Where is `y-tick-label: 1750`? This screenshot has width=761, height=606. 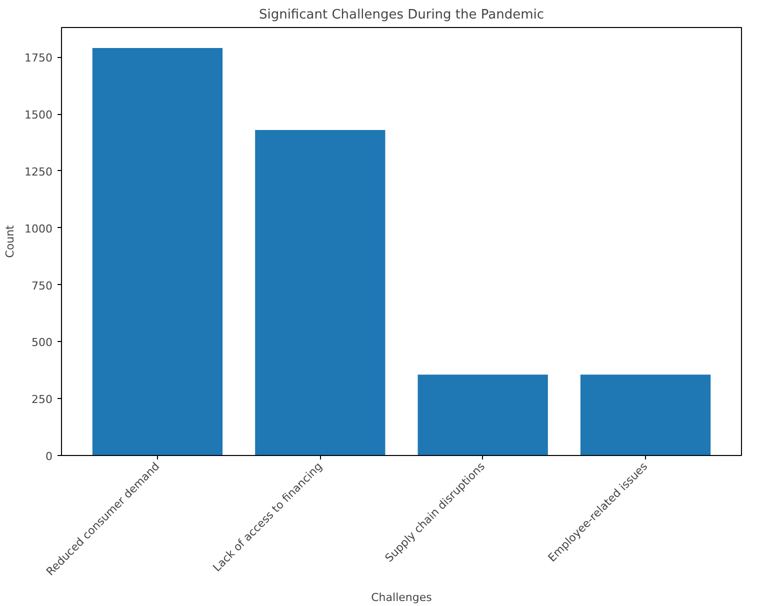 y-tick-label: 1750 is located at coordinates (38, 58).